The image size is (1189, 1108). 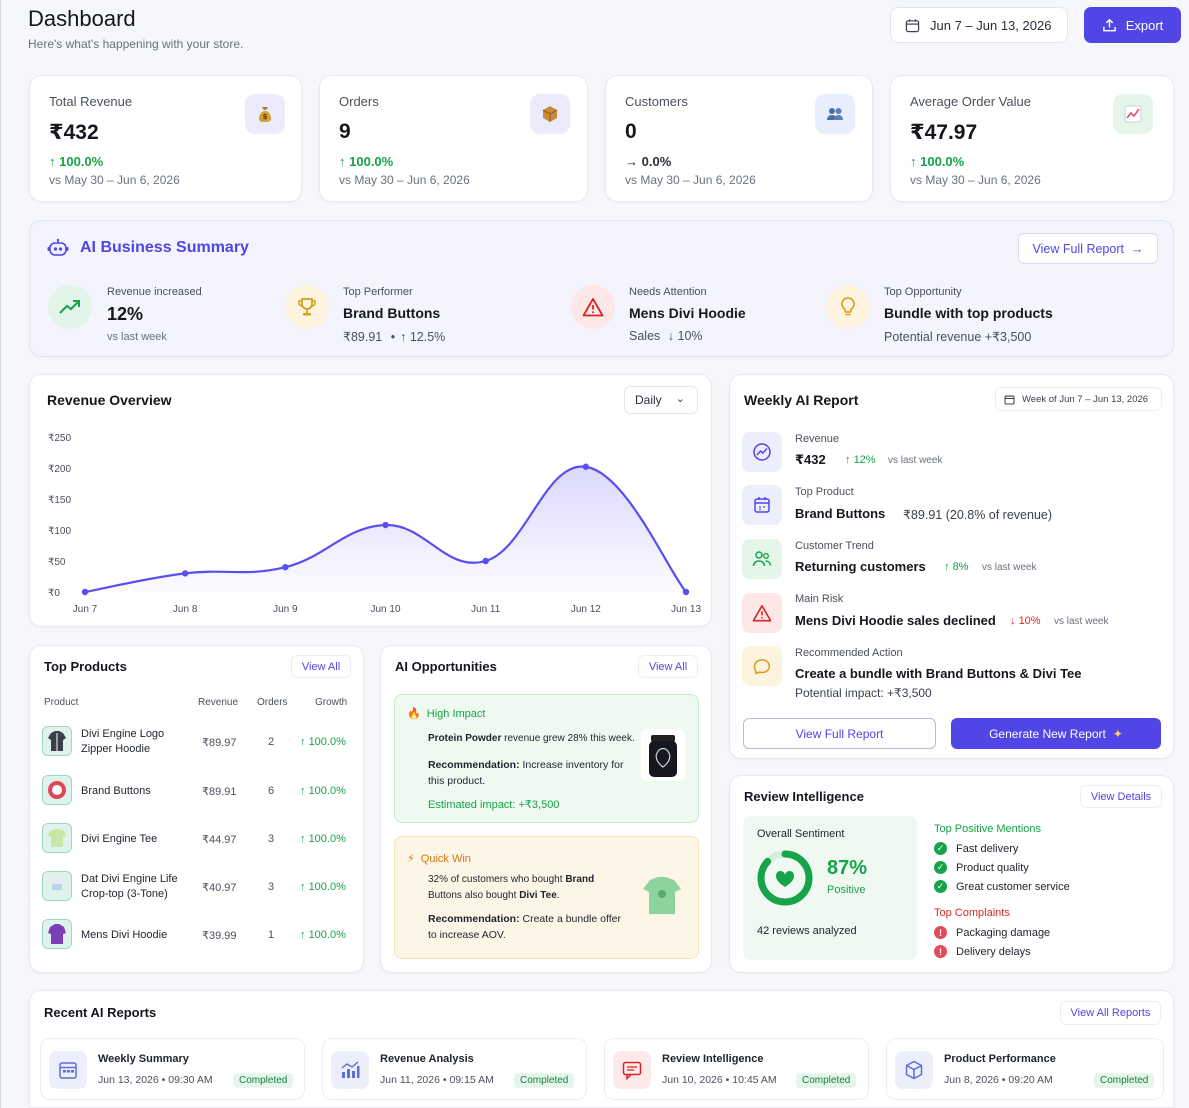 I want to click on weekly-revenue-value: ₹432, so click(x=810, y=459).